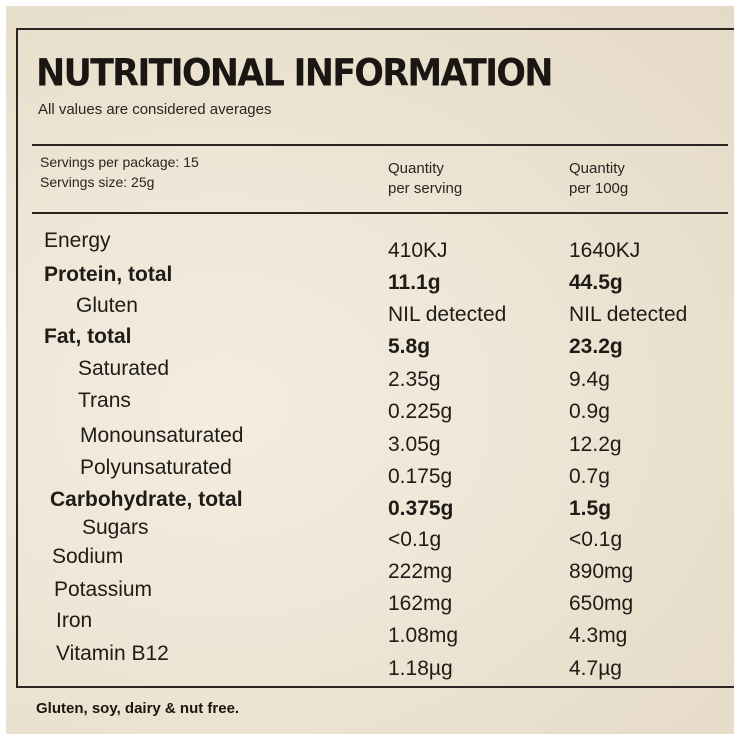 This screenshot has width=740, height=740. I want to click on nutrient-value-per-100g: 650mg, so click(601, 603).